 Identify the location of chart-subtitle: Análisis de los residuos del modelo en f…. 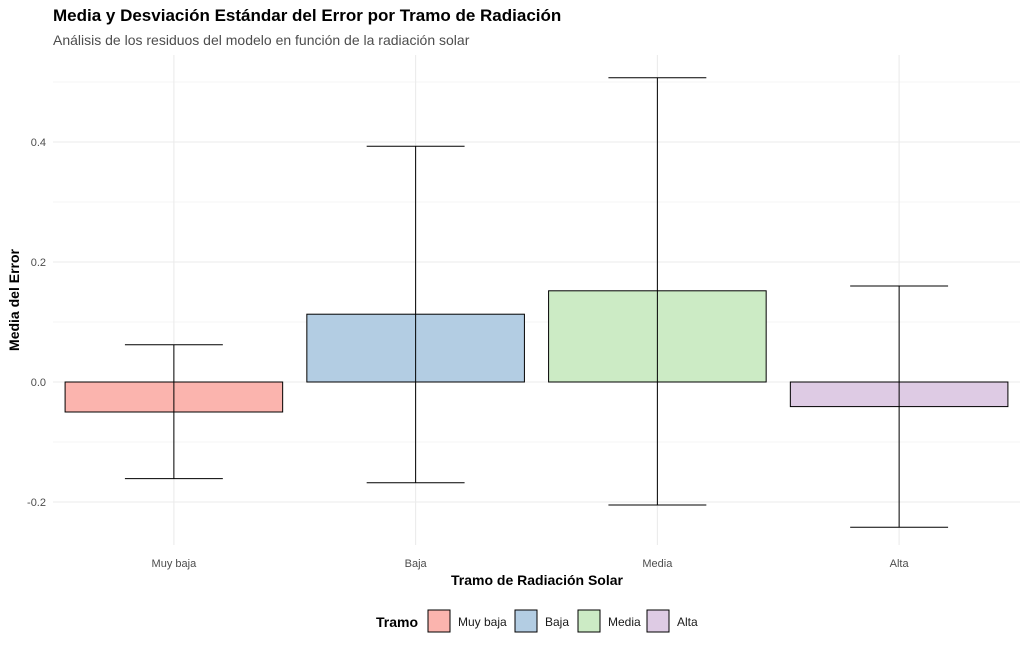
(261, 40).